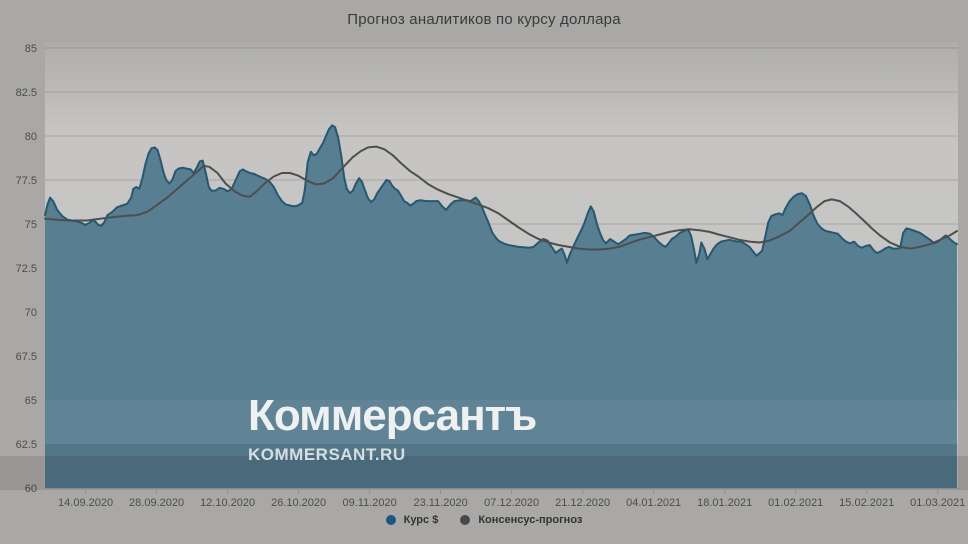 This screenshot has width=968, height=544. I want to click on y-axis-label: 60, so click(31, 489).